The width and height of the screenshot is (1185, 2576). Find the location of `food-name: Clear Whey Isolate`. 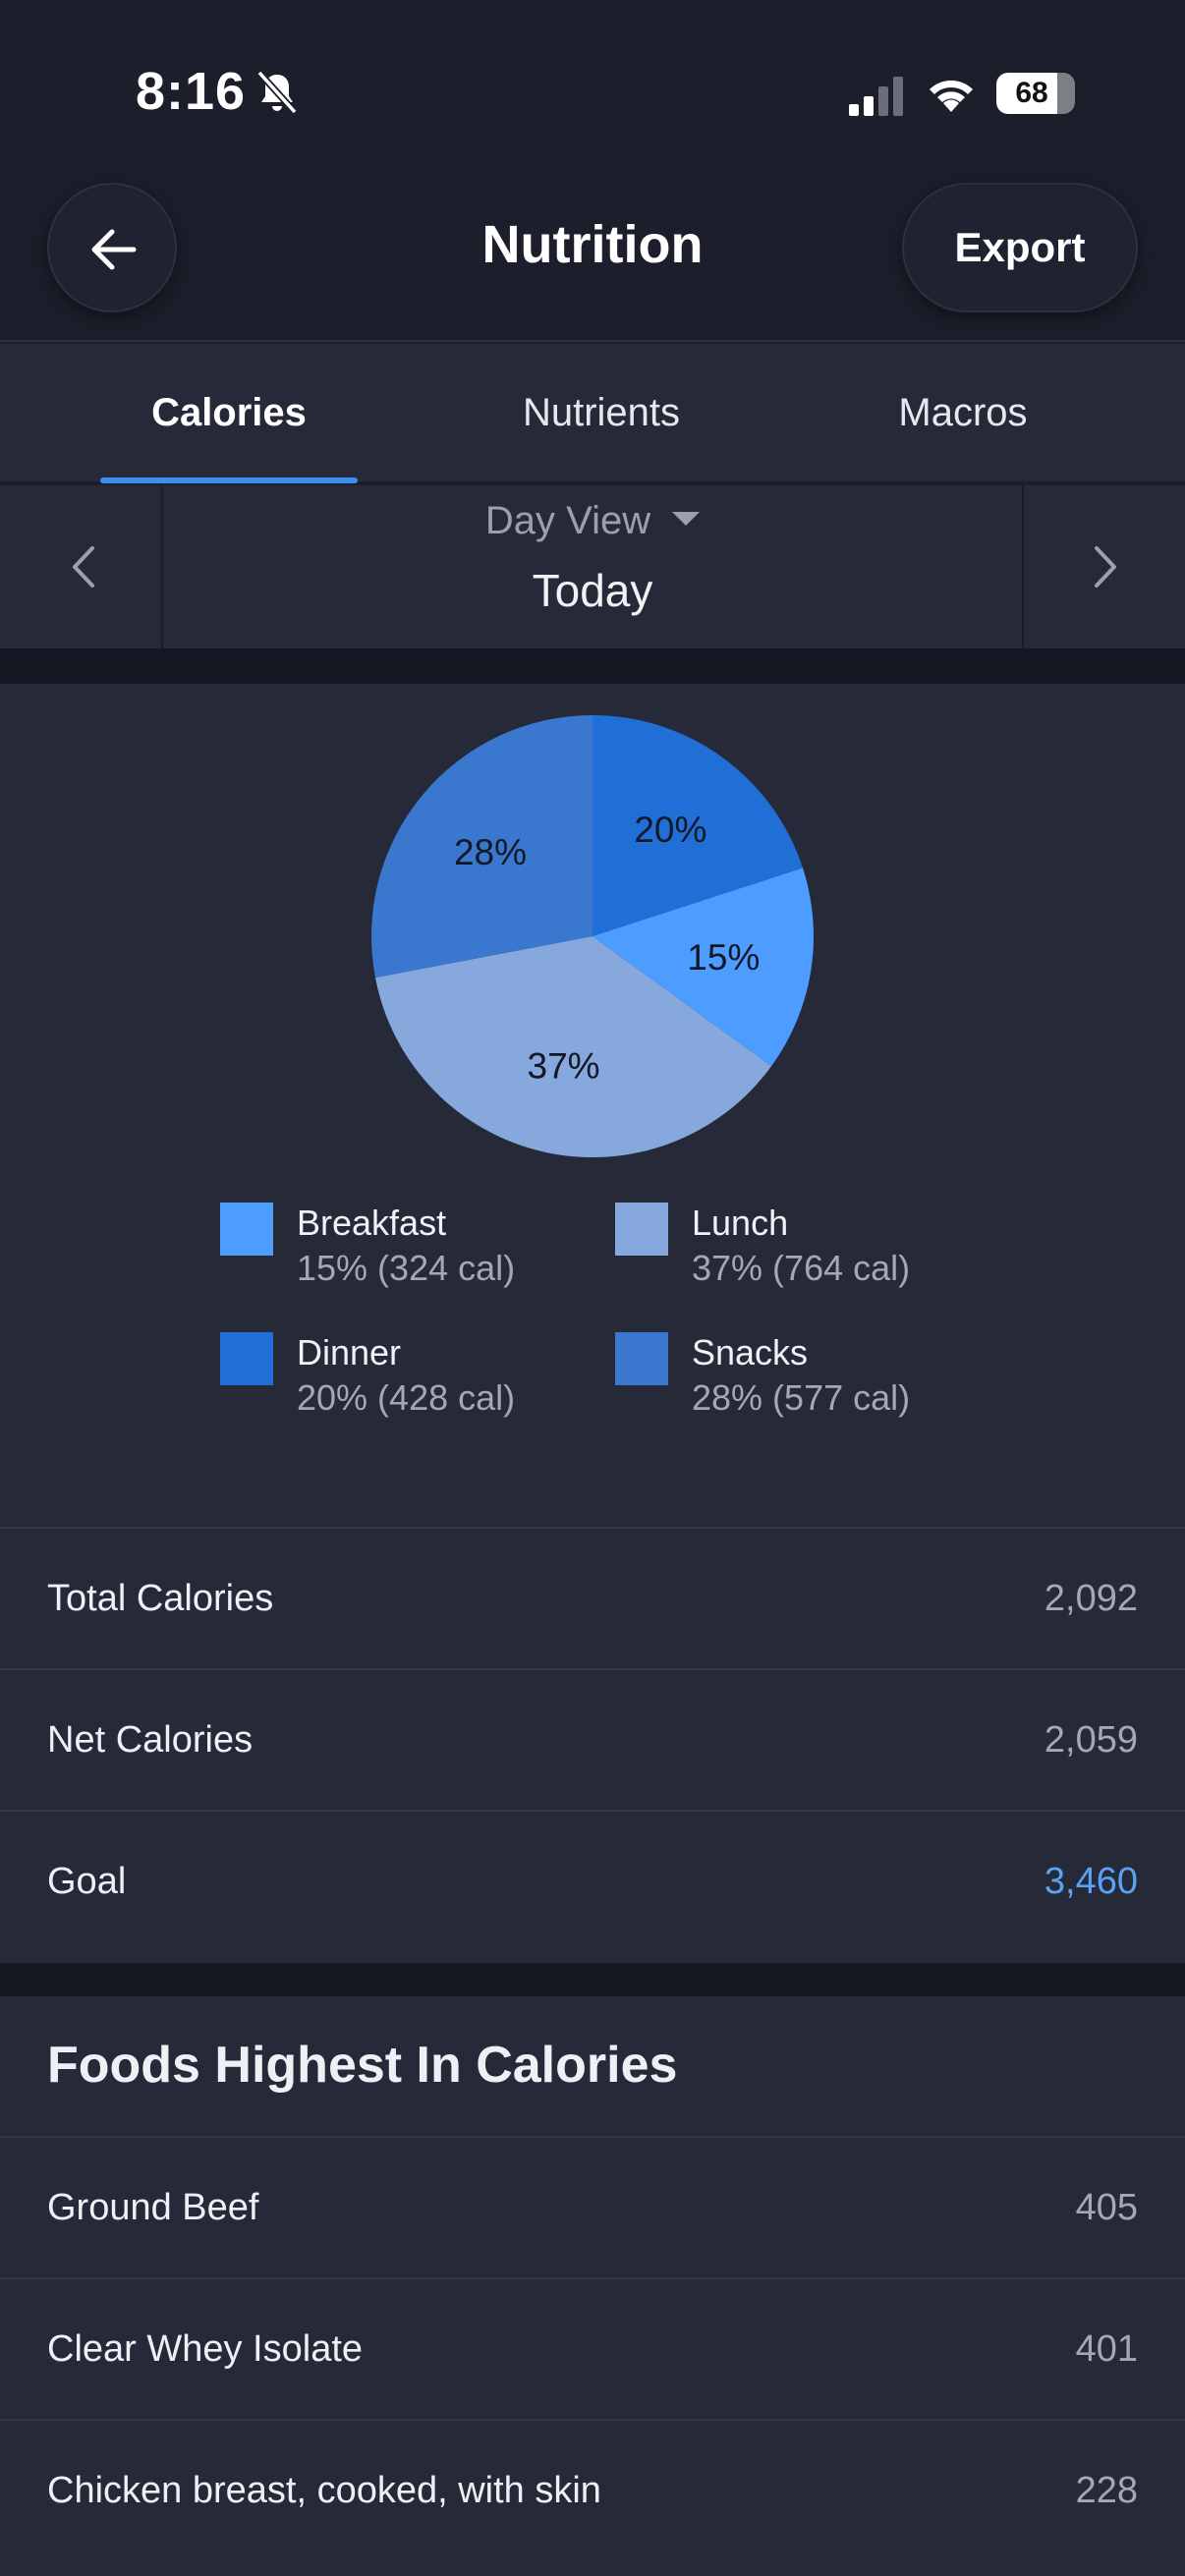

food-name: Clear Whey Isolate is located at coordinates (206, 2349).